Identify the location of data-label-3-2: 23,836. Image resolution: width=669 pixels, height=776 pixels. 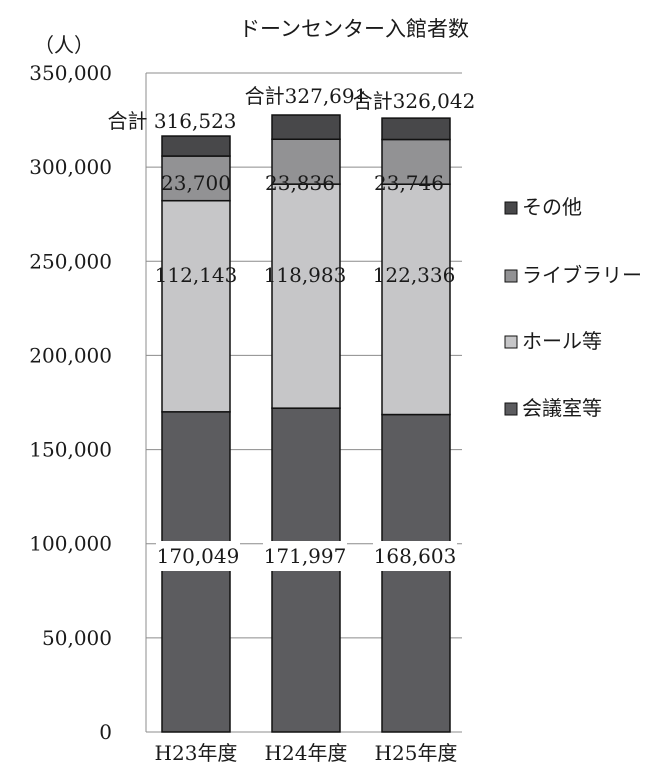
(300, 183).